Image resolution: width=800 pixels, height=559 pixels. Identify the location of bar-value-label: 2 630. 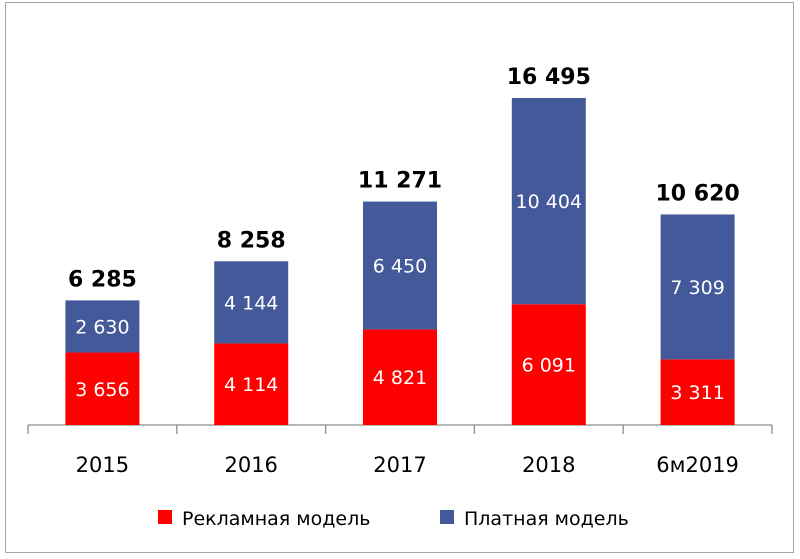
(102, 327).